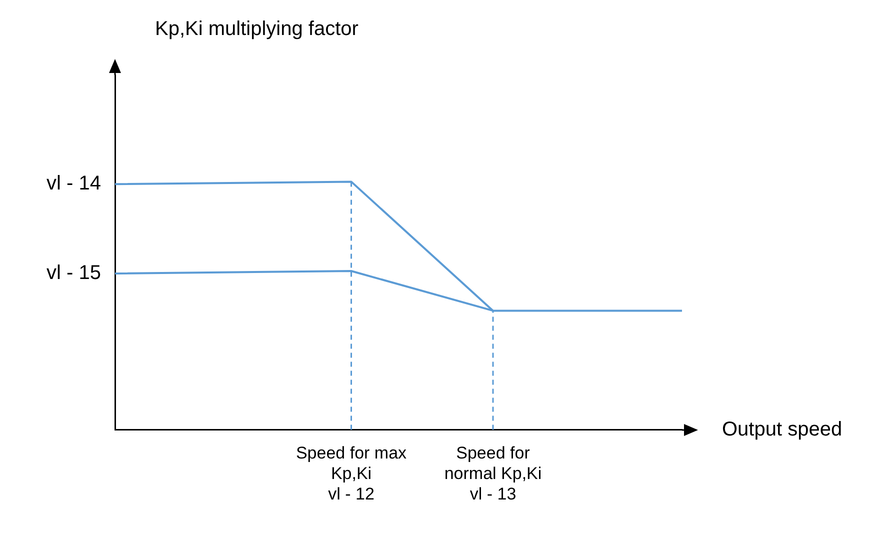  I want to click on x-axis-title: Output speed, so click(782, 429).